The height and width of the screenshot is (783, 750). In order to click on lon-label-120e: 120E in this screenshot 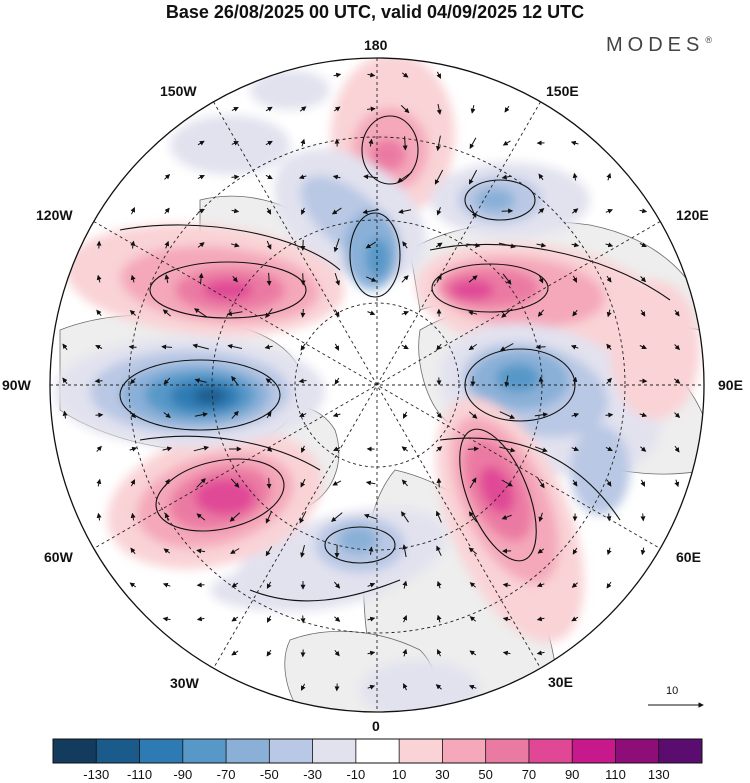, I will do `click(692, 215)`.